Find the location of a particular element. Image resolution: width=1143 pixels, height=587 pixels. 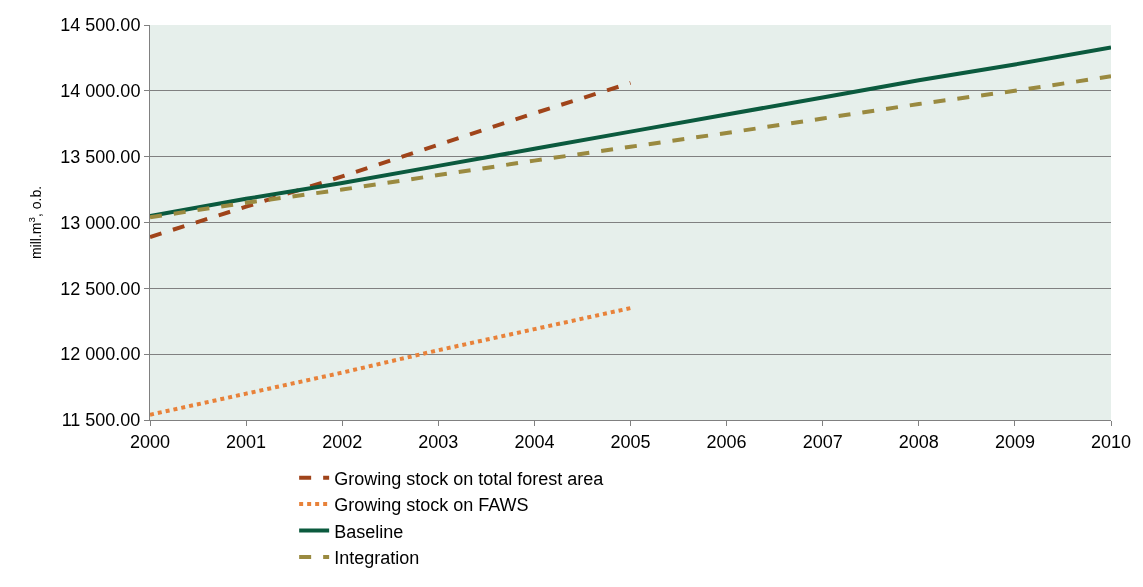

y-tick-label: 13 500.00 is located at coordinates (100, 156).